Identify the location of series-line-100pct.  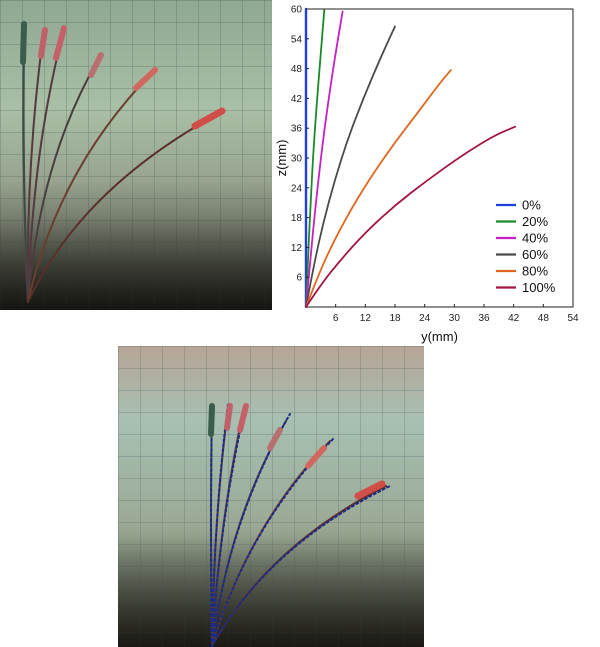
(411, 216).